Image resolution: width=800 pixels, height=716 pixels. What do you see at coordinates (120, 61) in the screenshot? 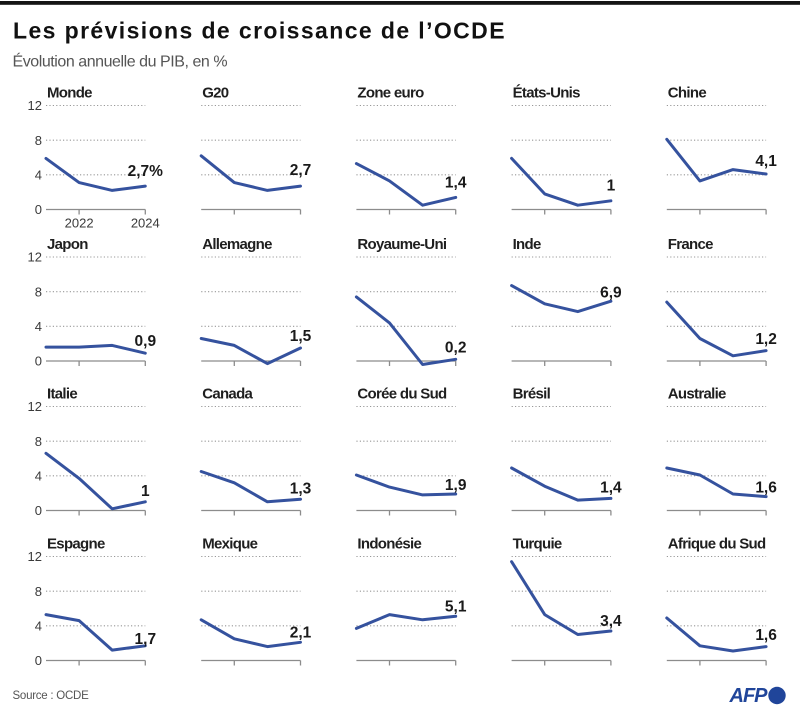
I see `svg-text:Évolution annuelle du PIB, en: Évolution annuelle du PIB, en %` at bounding box center [120, 61].